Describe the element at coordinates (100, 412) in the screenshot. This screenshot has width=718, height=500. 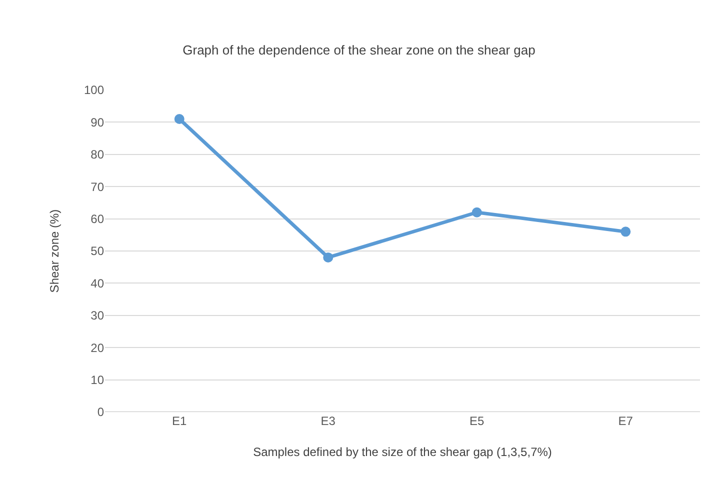
I see `y-tick-label: 0` at that location.